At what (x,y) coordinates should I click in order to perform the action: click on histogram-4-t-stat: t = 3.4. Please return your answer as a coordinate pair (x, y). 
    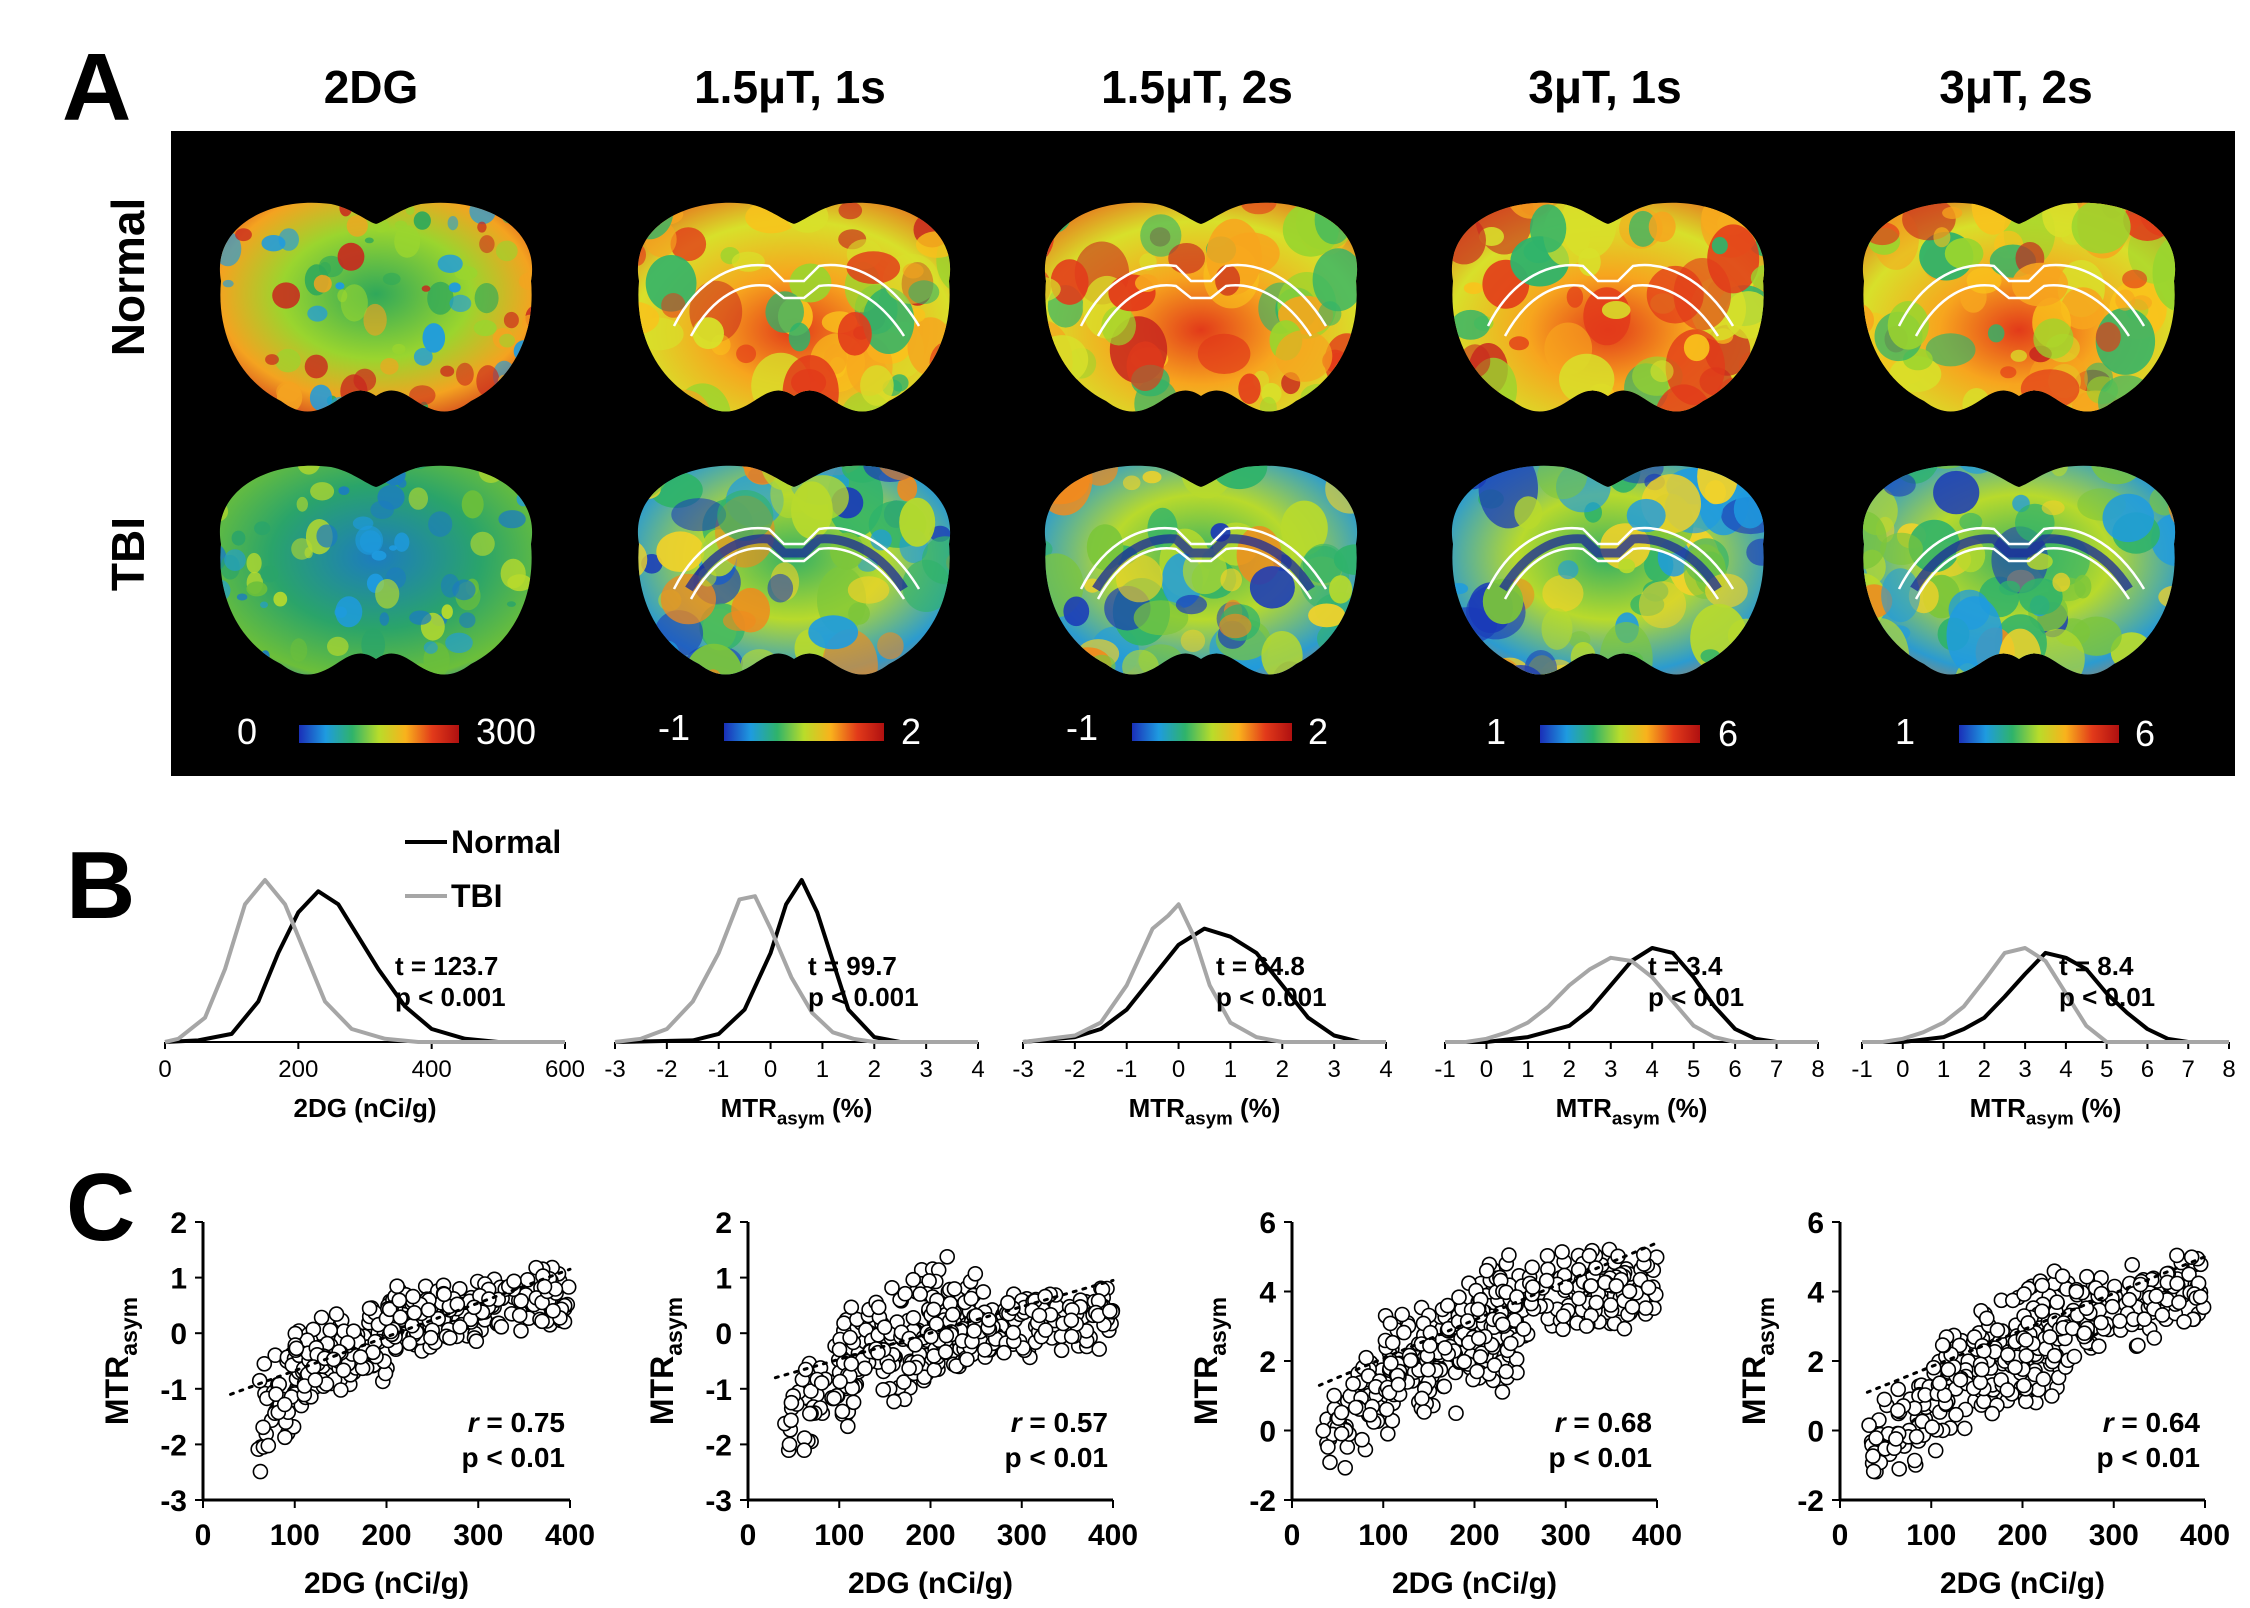
    Looking at the image, I should click on (1685, 966).